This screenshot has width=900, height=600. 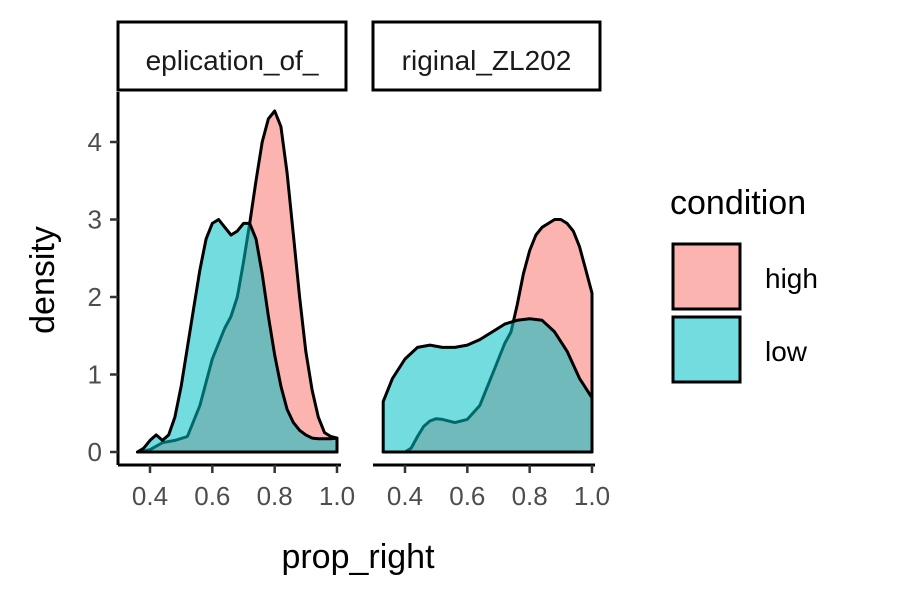 What do you see at coordinates (232, 60) in the screenshot?
I see `facet-strip-label: eplication_of_` at bounding box center [232, 60].